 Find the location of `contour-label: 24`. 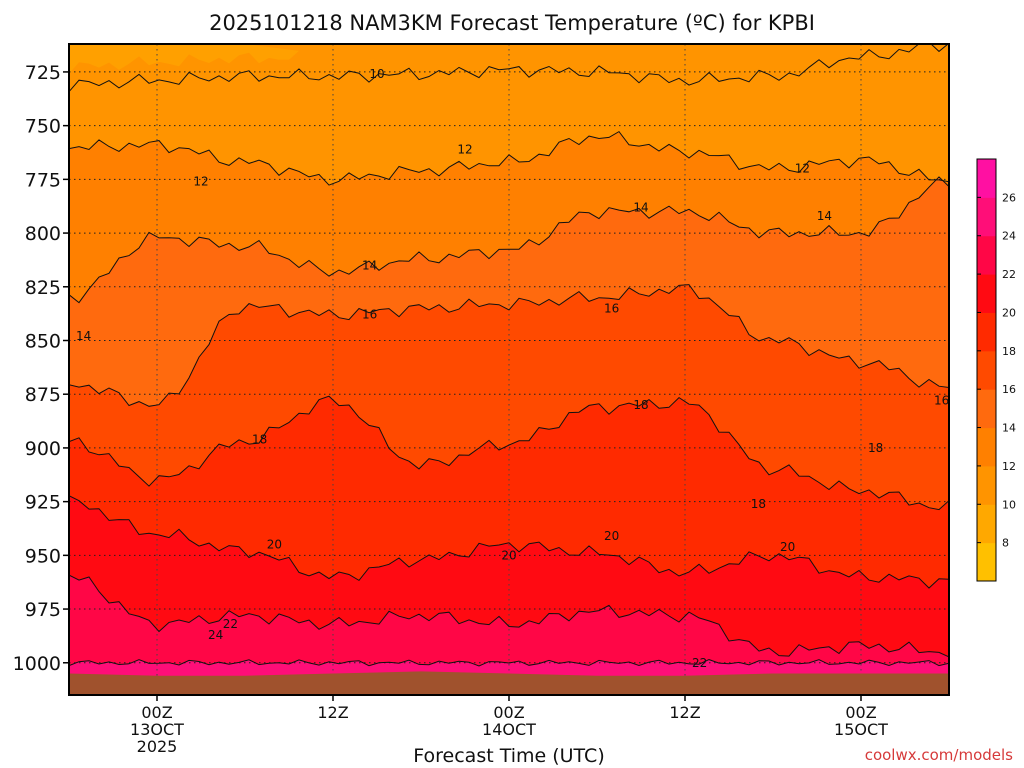

contour-label: 24 is located at coordinates (215, 635).